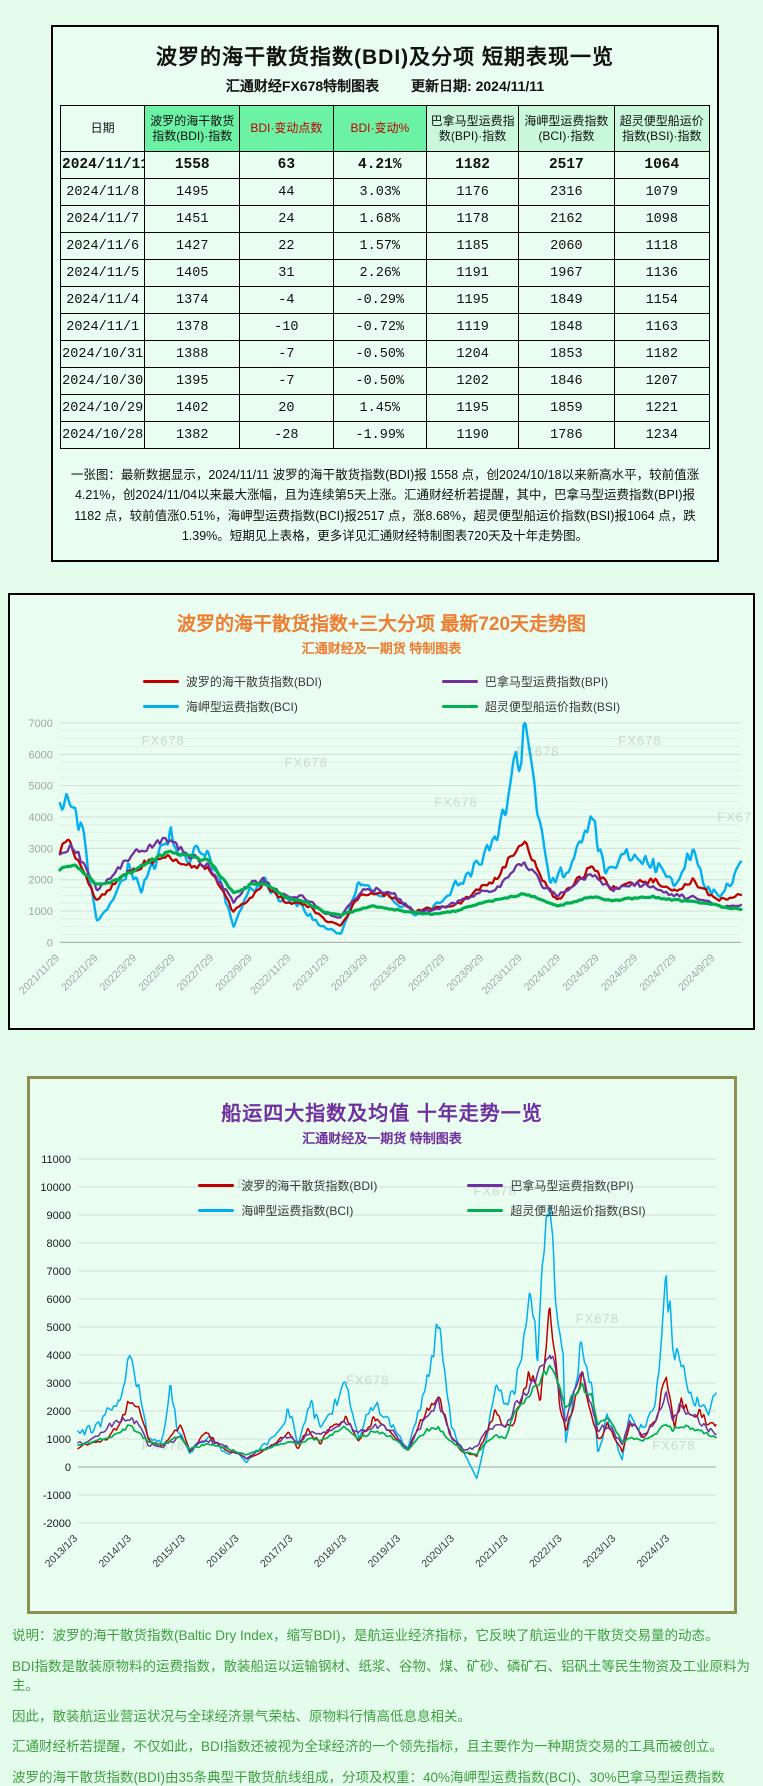 The image size is (763, 1786). I want to click on table-cell: -7, so click(286, 354).